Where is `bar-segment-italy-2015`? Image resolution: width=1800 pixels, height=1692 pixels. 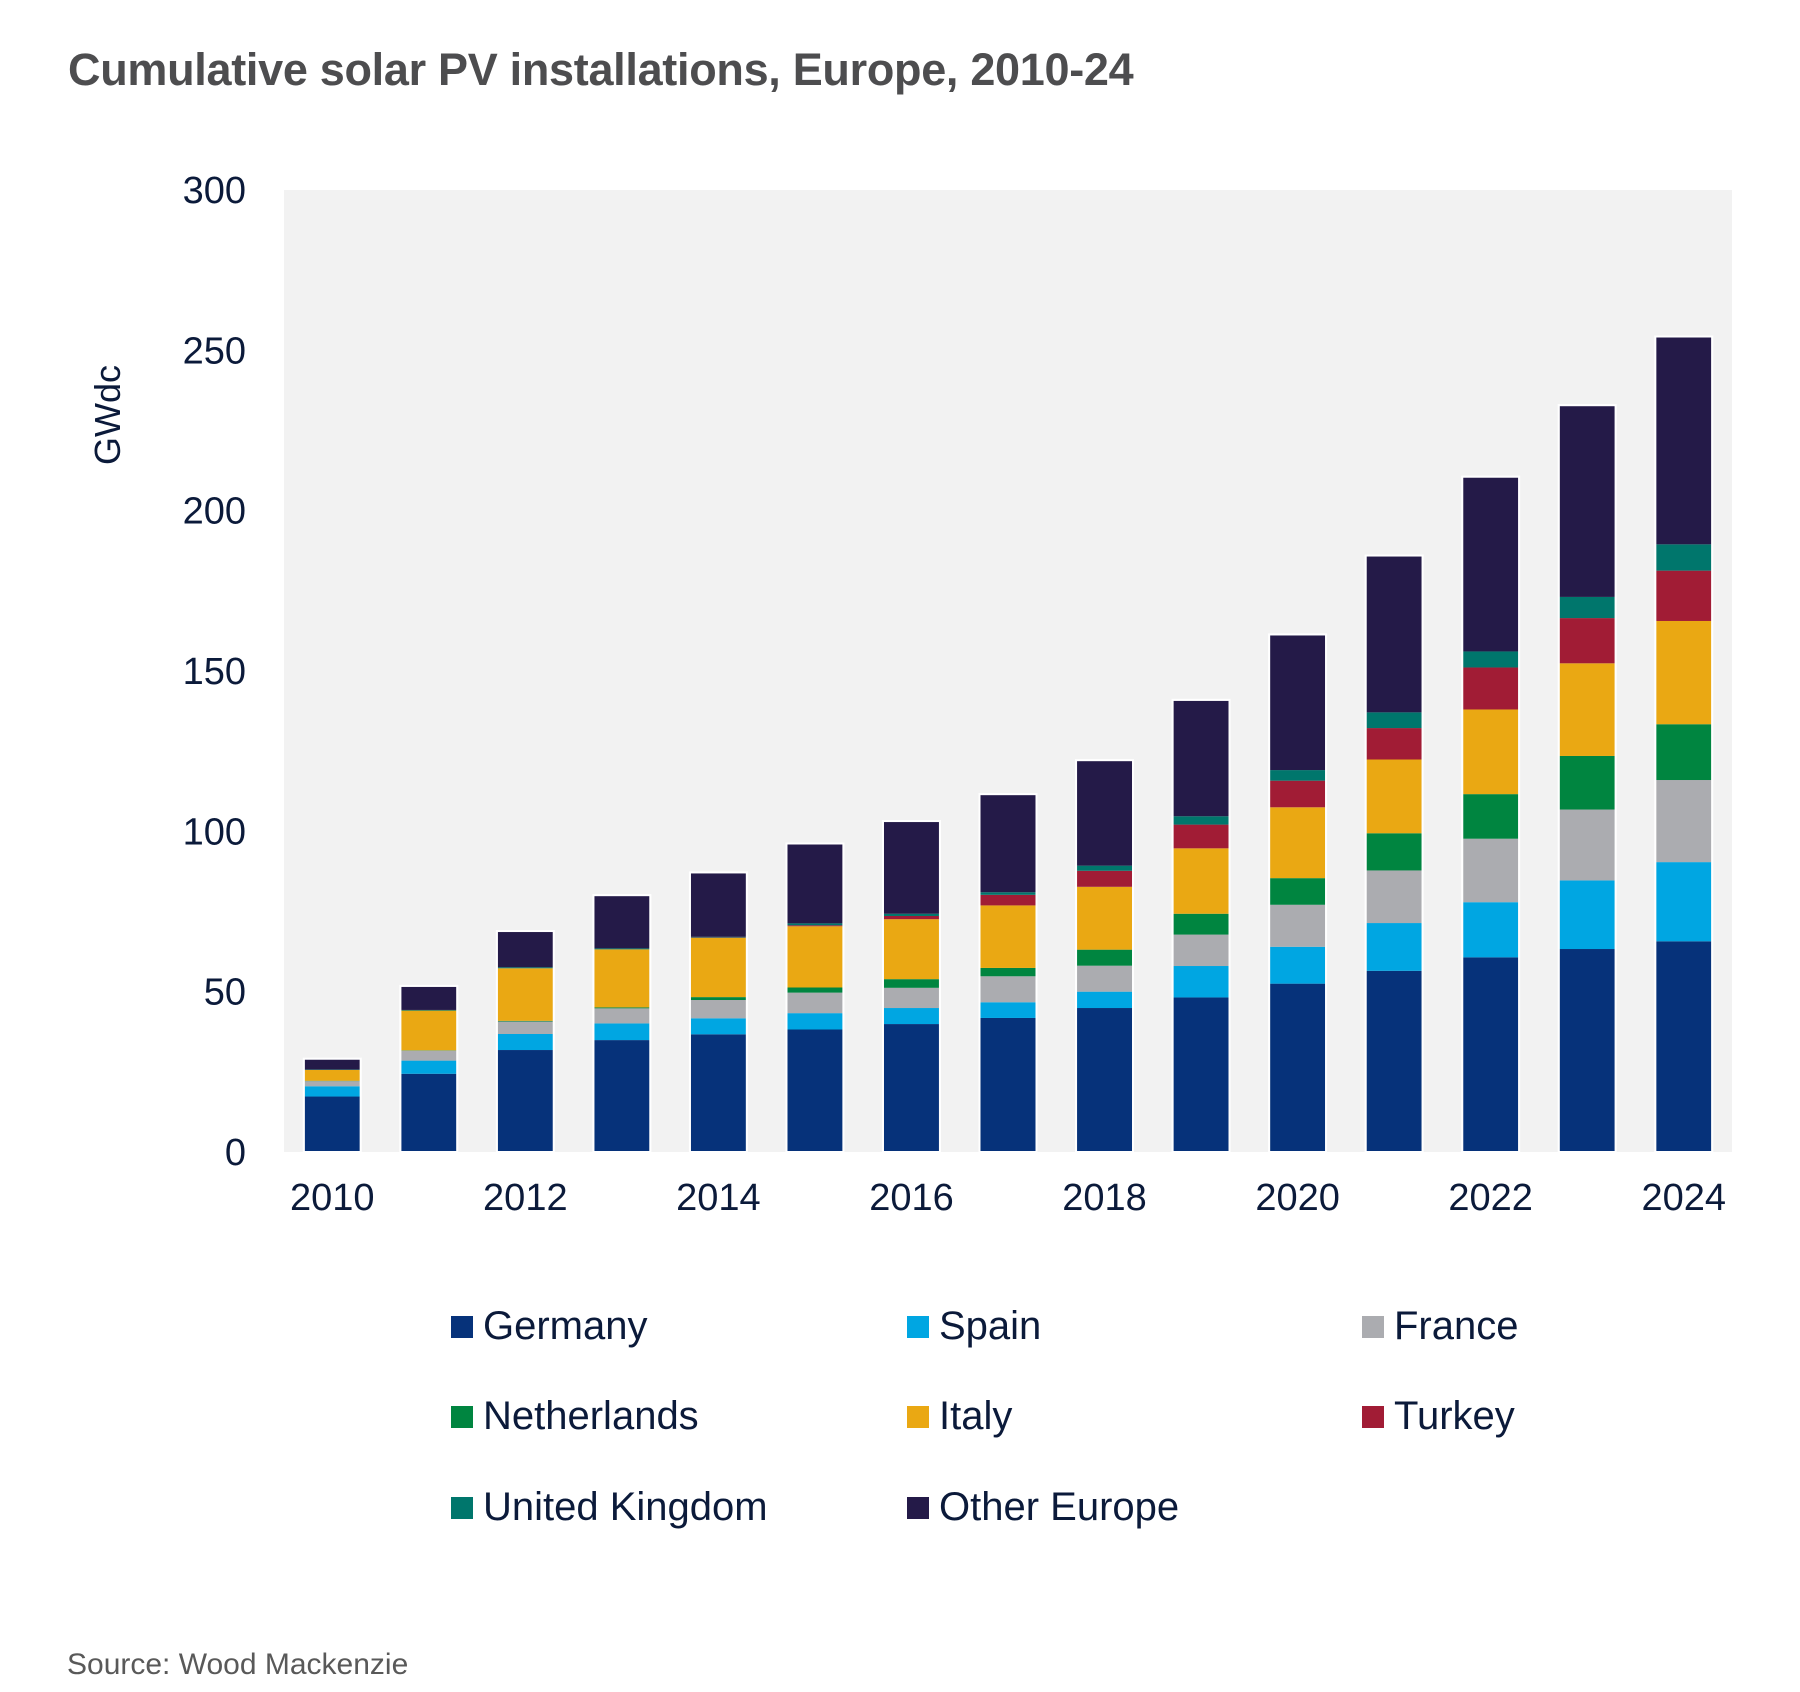 bar-segment-italy-2015 is located at coordinates (815, 957).